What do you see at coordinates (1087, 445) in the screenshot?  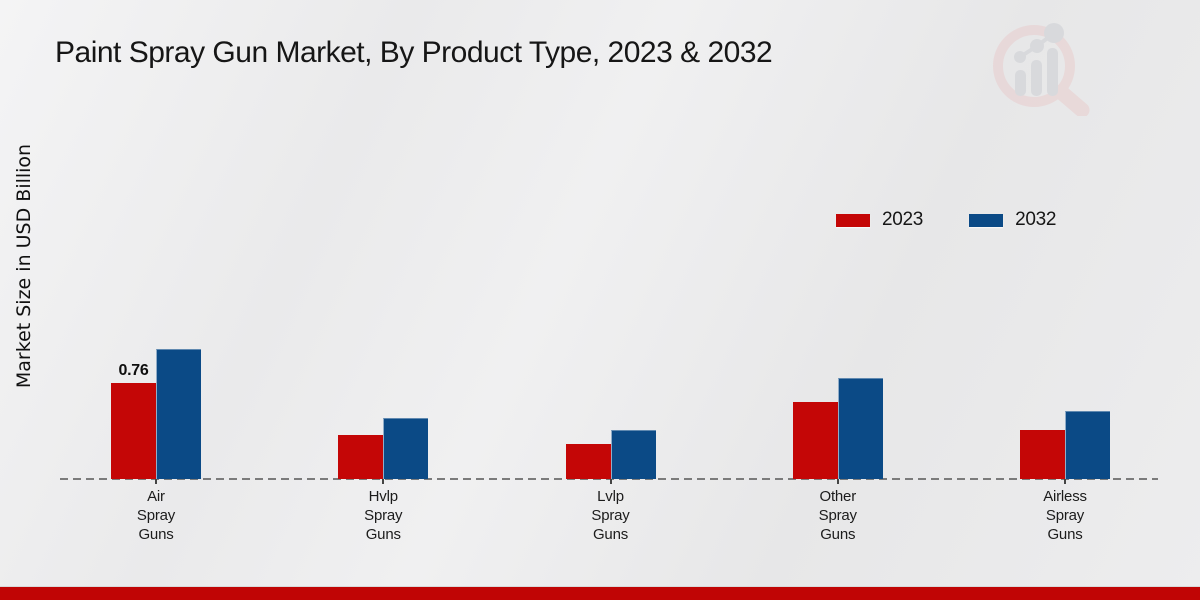 I see `bar-2032-airless-spray-guns` at bounding box center [1087, 445].